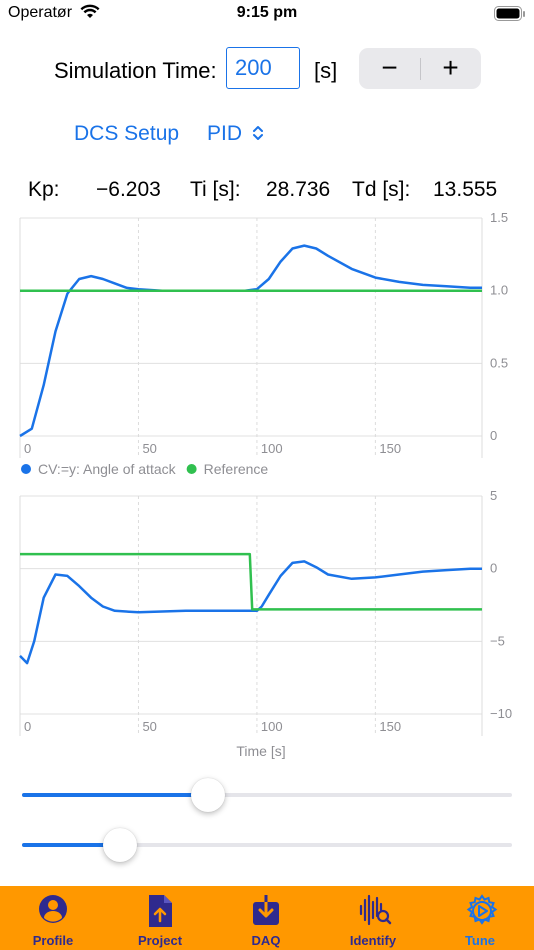 This screenshot has width=534, height=950. I want to click on slider-2-track, so click(267, 845).